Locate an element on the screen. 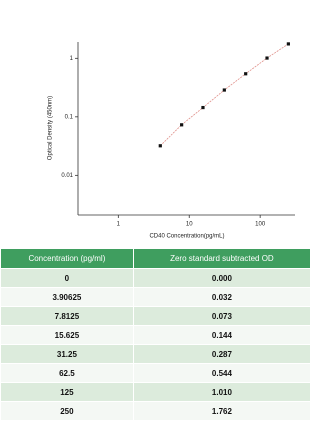 The image size is (320, 421). y-tick-label: 1 is located at coordinates (72, 59).